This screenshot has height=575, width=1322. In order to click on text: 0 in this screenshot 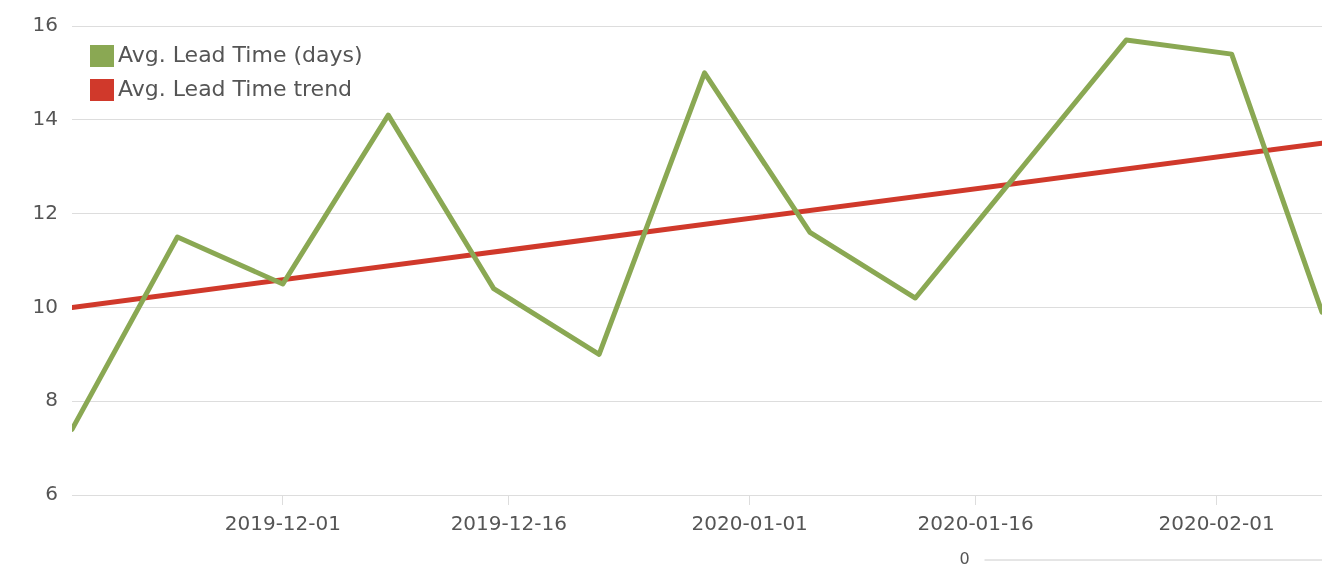, I will do `click(964, 559)`.